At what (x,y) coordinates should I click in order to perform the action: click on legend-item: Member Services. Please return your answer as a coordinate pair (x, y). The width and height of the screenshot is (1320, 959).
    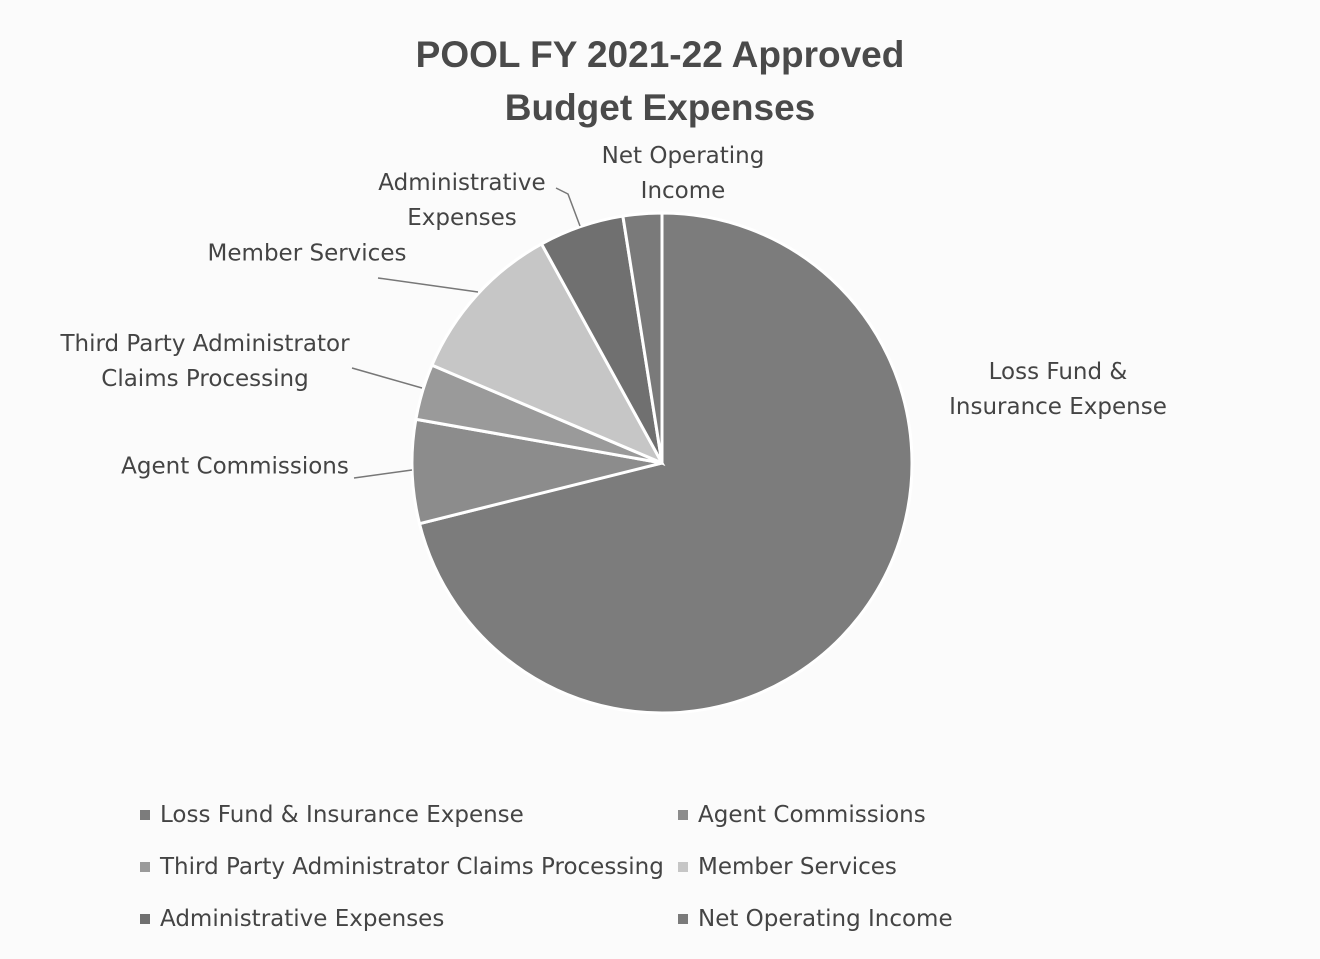
    Looking at the image, I should click on (787, 867).